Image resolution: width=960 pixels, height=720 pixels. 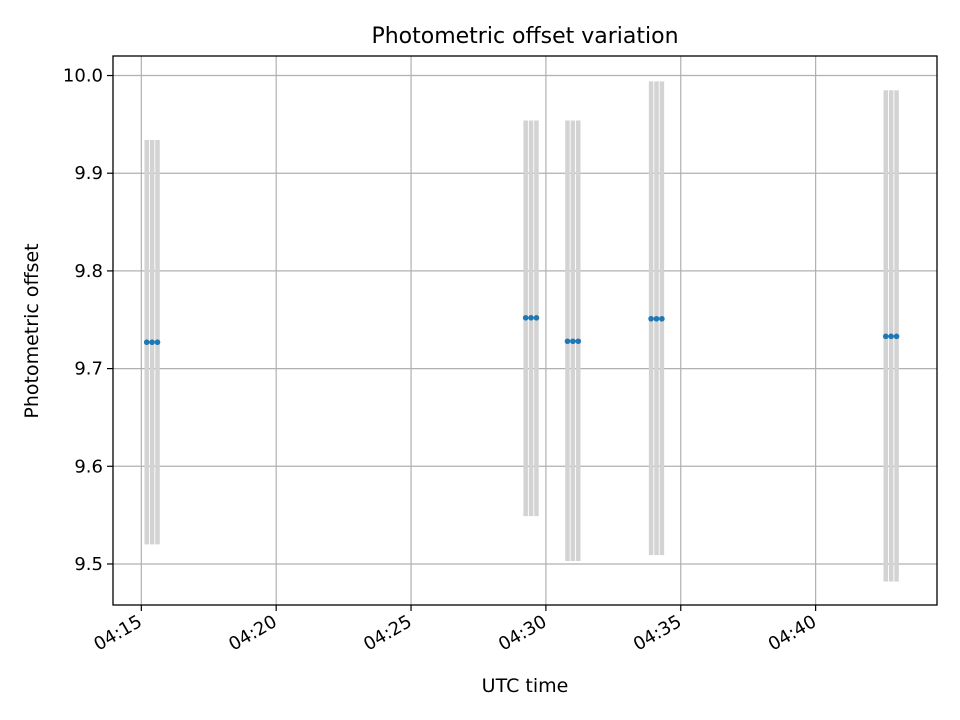 I want to click on y-tick-label: 9.5, so click(x=88, y=564).